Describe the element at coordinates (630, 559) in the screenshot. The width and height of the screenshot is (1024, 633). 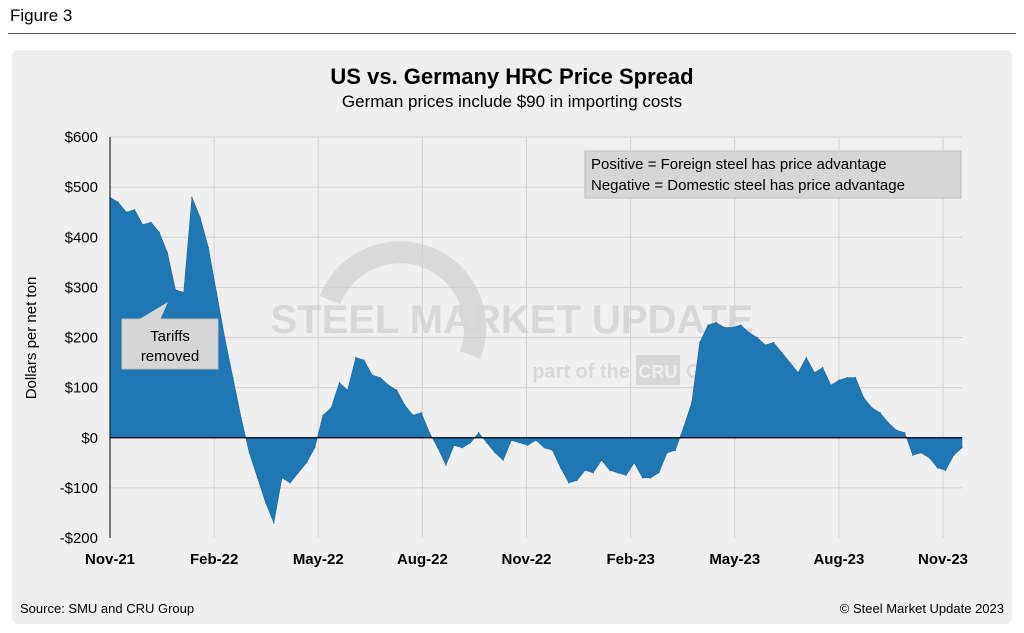
I see `x-tick-label: Feb-23` at that location.